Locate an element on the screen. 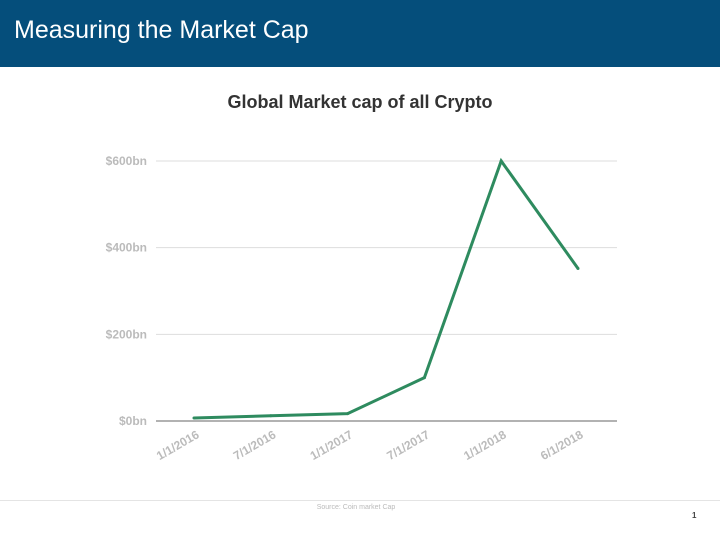 This screenshot has height=540, width=720. page-number: 1 is located at coordinates (694, 515).